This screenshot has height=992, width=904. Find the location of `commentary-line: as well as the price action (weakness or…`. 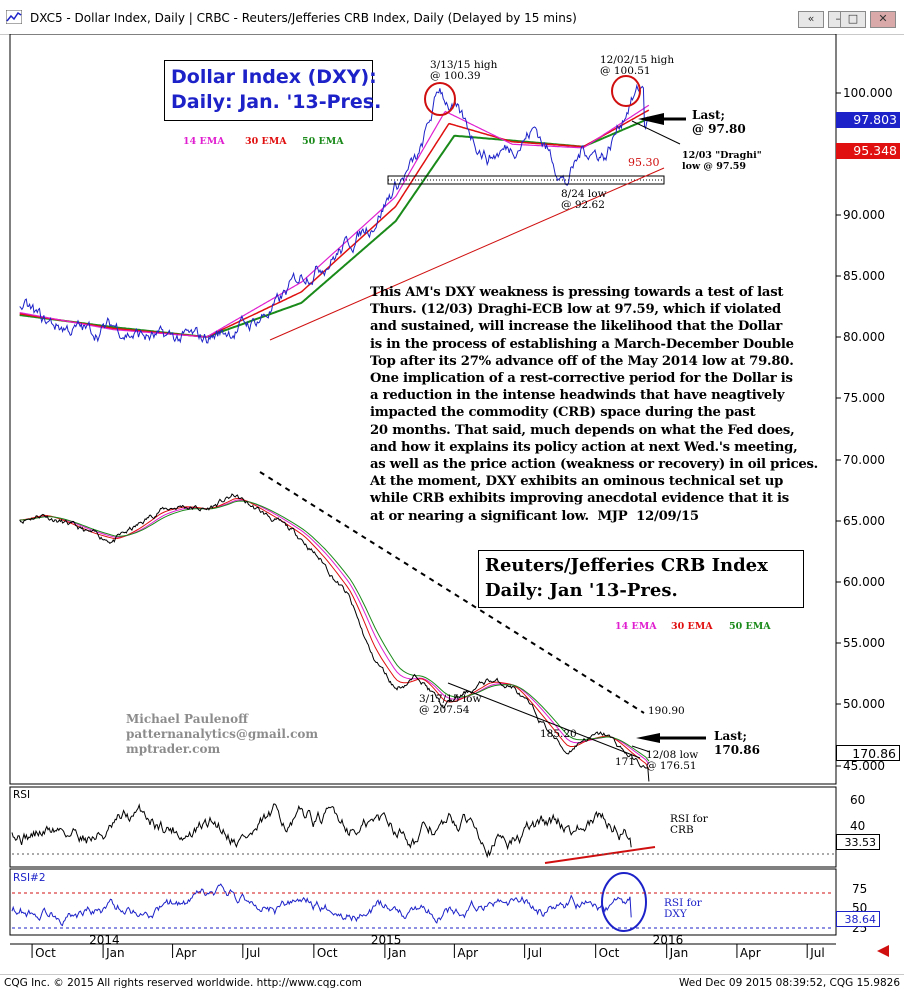

commentary-line: as well as the price action (weakness or… is located at coordinates (594, 465).